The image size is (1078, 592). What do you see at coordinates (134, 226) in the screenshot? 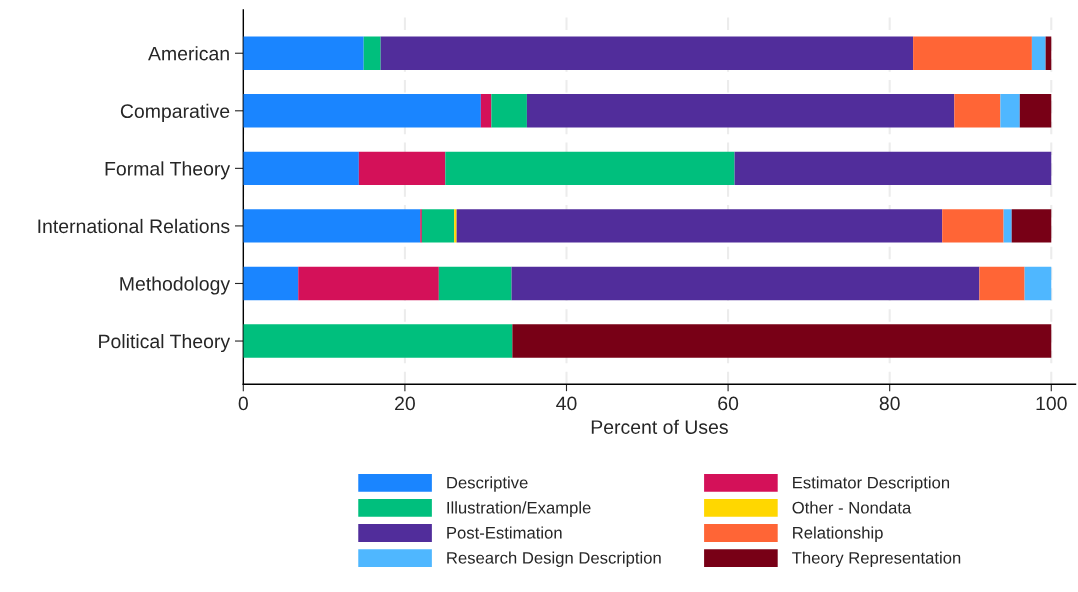
I see `y-tick-label: International Relations` at bounding box center [134, 226].